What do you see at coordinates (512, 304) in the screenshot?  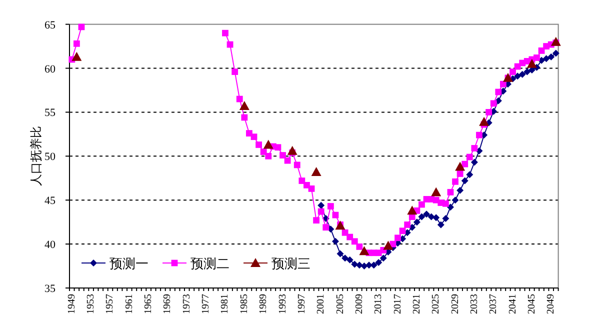 I see `x-tick-label: 2041` at bounding box center [512, 304].